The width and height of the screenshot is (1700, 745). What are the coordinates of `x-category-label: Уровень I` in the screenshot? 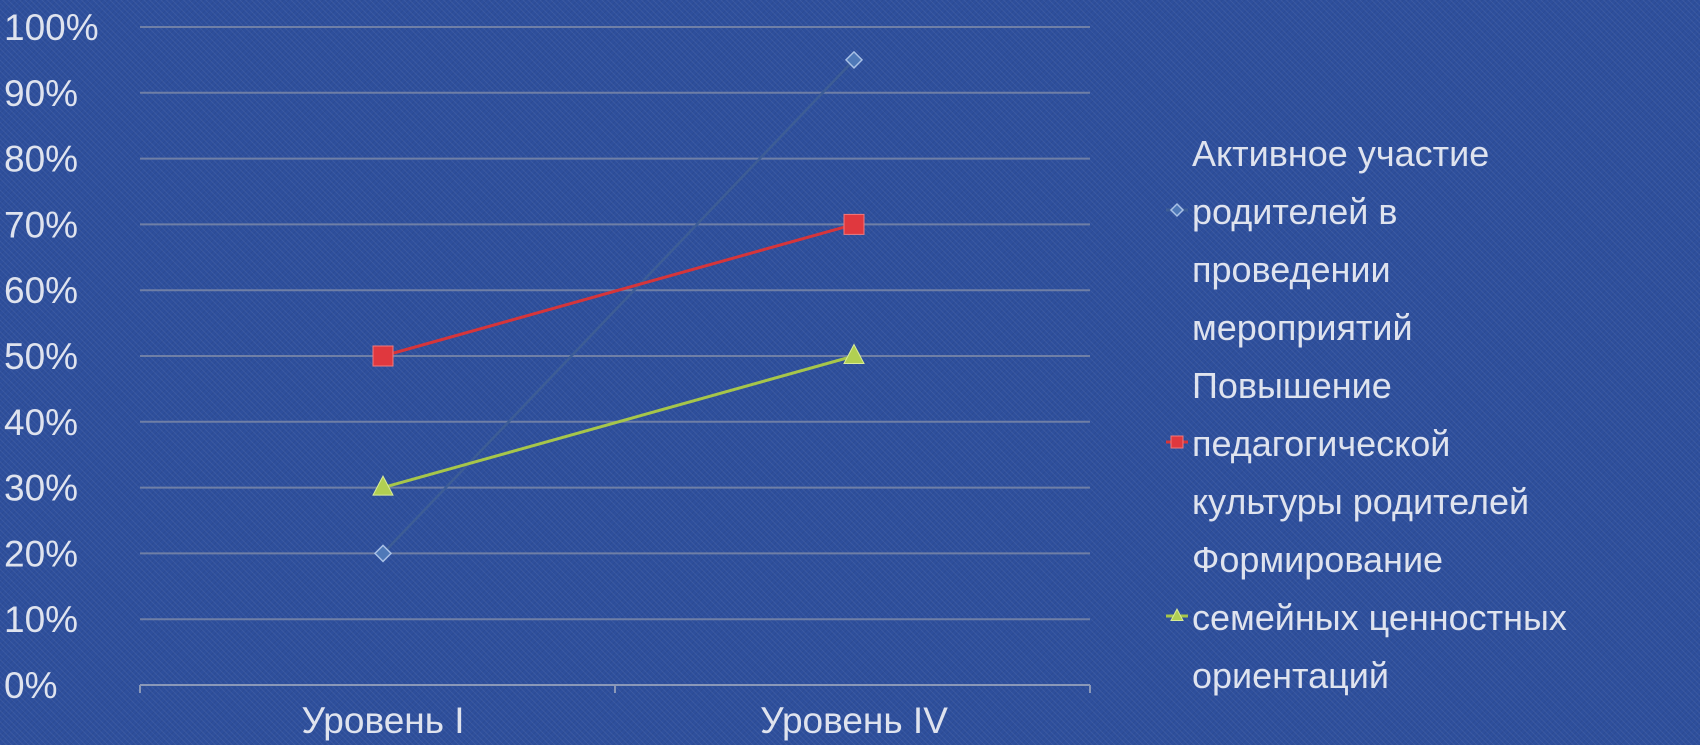 It's located at (382, 720).